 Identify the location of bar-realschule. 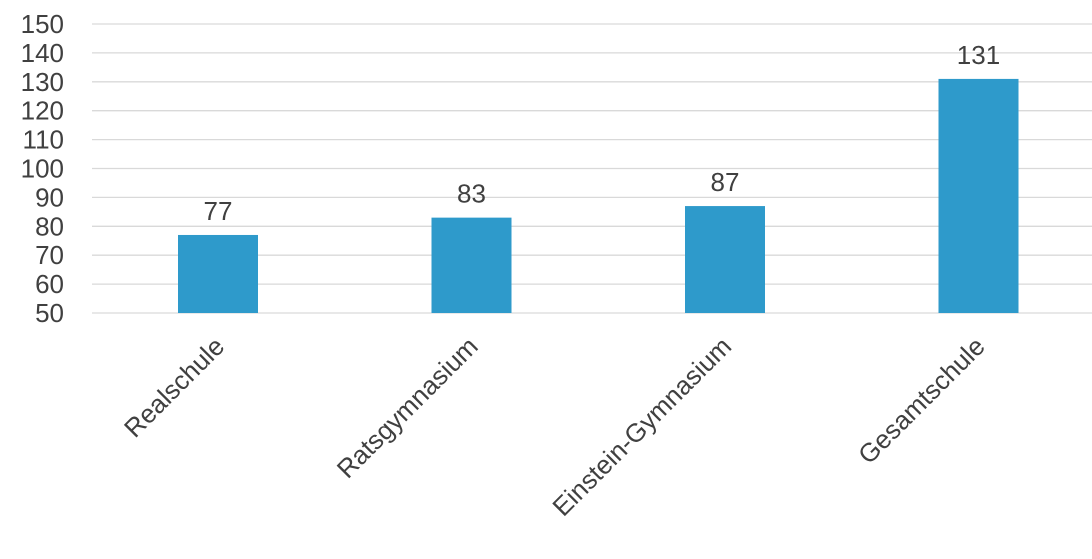
(218, 273).